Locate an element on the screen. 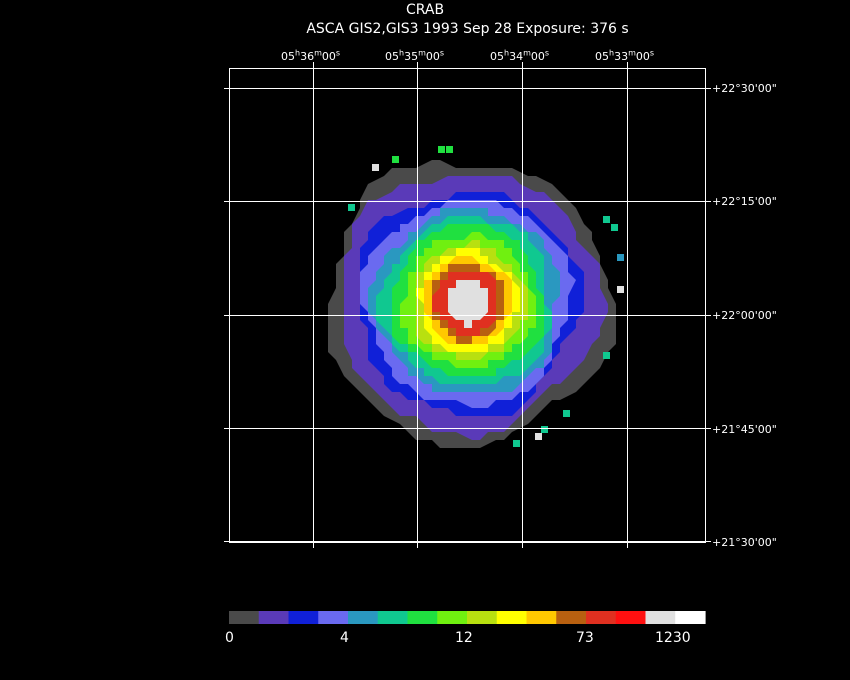 The height and width of the screenshot is (680, 850). dec-tick-label: +22°30'00" is located at coordinates (744, 88).